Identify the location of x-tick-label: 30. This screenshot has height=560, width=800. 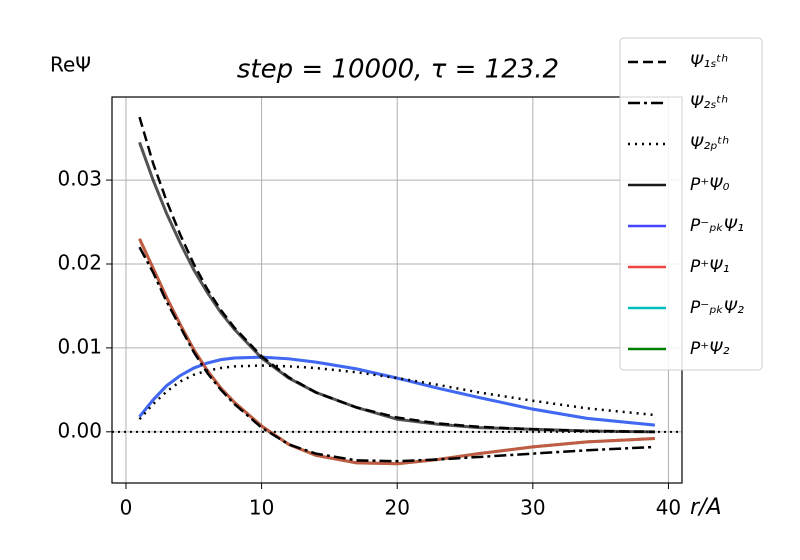
(532, 508).